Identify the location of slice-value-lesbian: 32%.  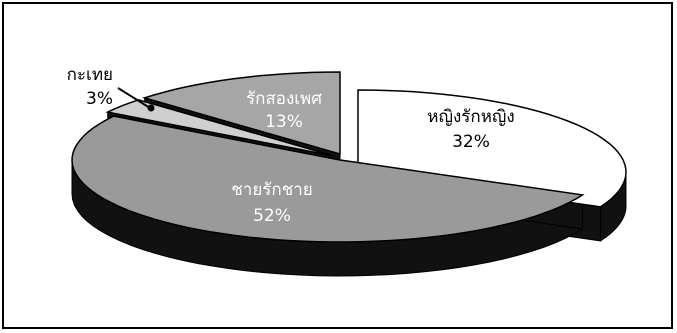
(471, 142).